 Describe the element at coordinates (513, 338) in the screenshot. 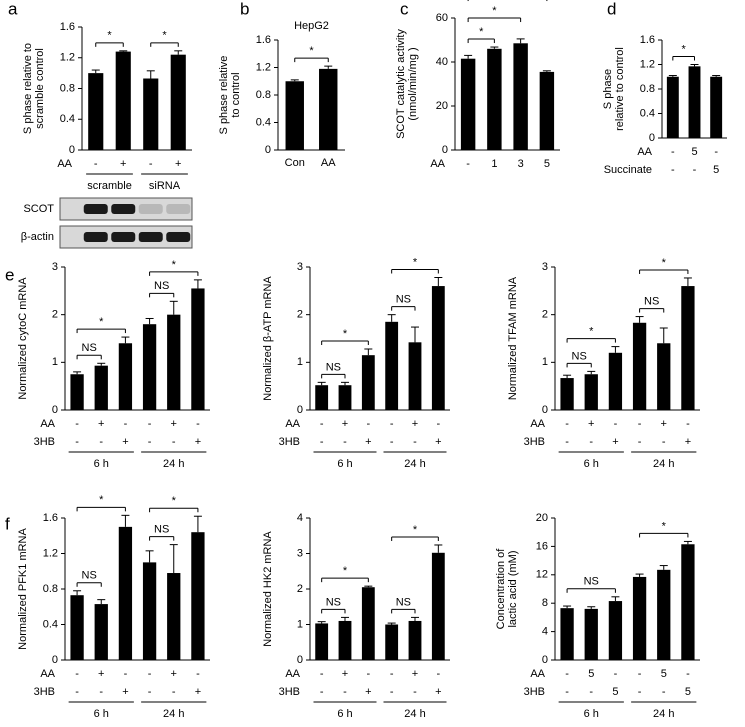

I see `y-axis-label: Normalized TFAM mRNA` at that location.